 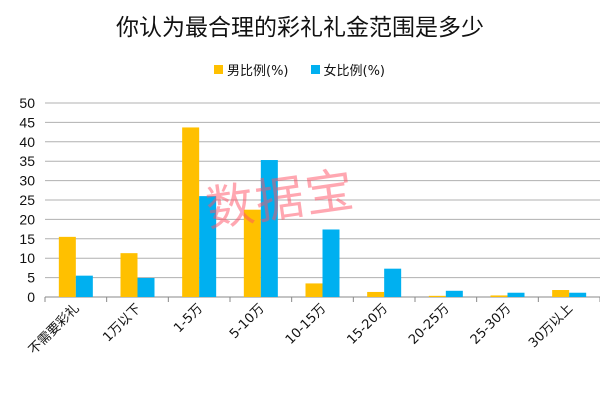 What do you see at coordinates (53, 329) in the screenshot?
I see `x-tick-label: 不需要彩礼` at bounding box center [53, 329].